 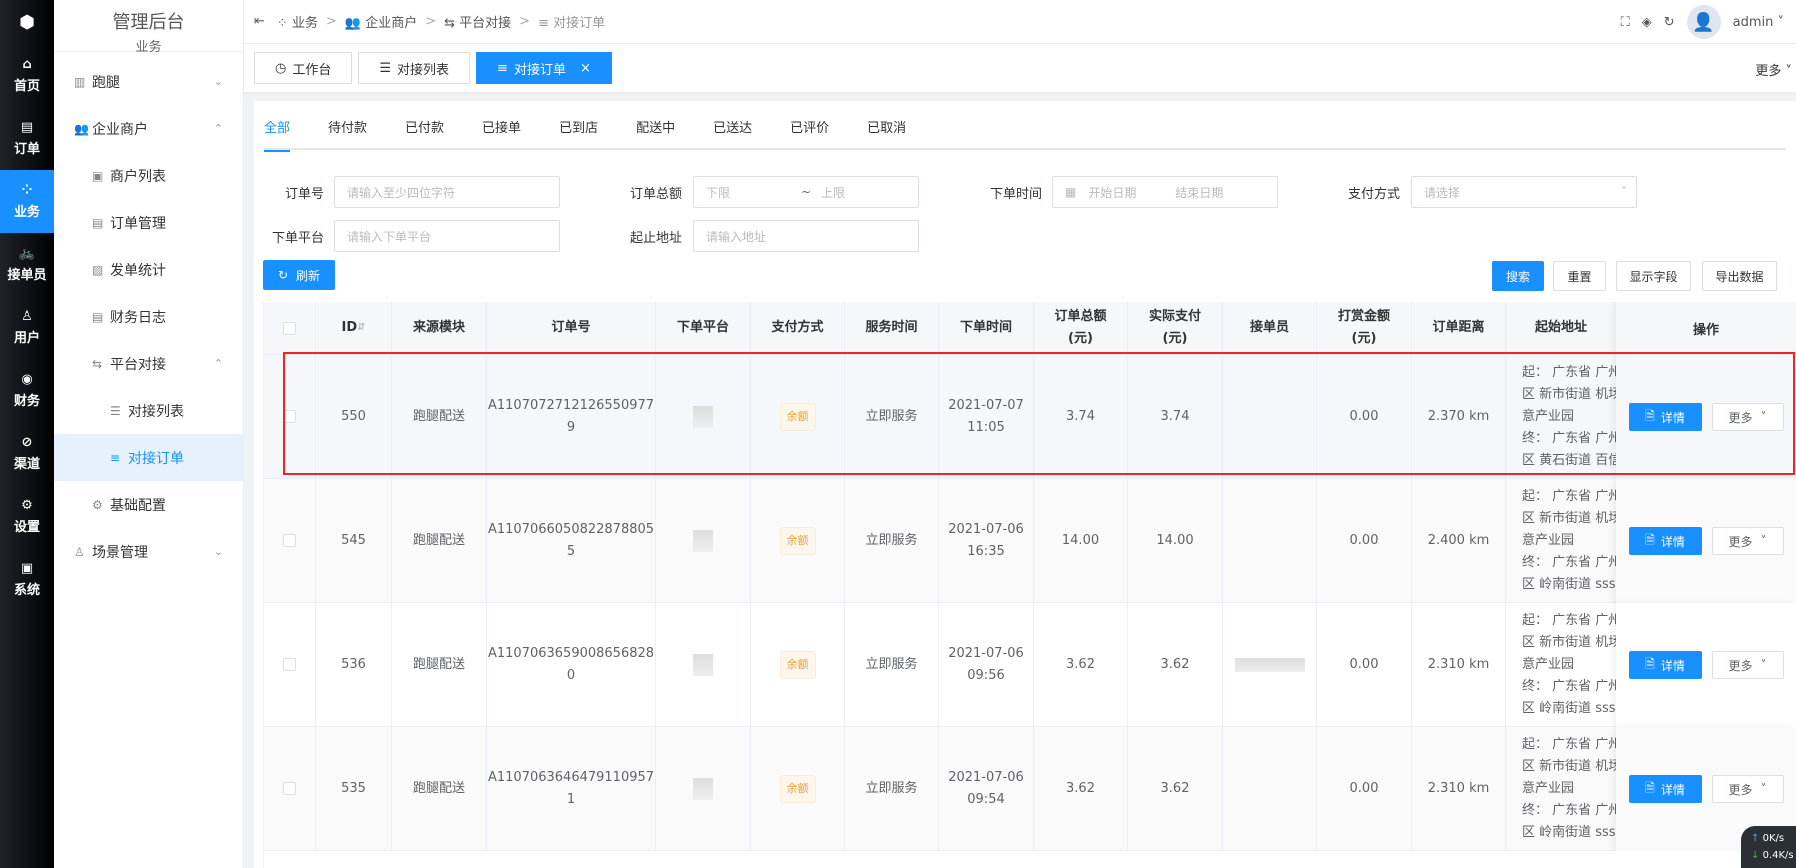 I want to click on menu-icon: ▣, so click(x=98, y=175).